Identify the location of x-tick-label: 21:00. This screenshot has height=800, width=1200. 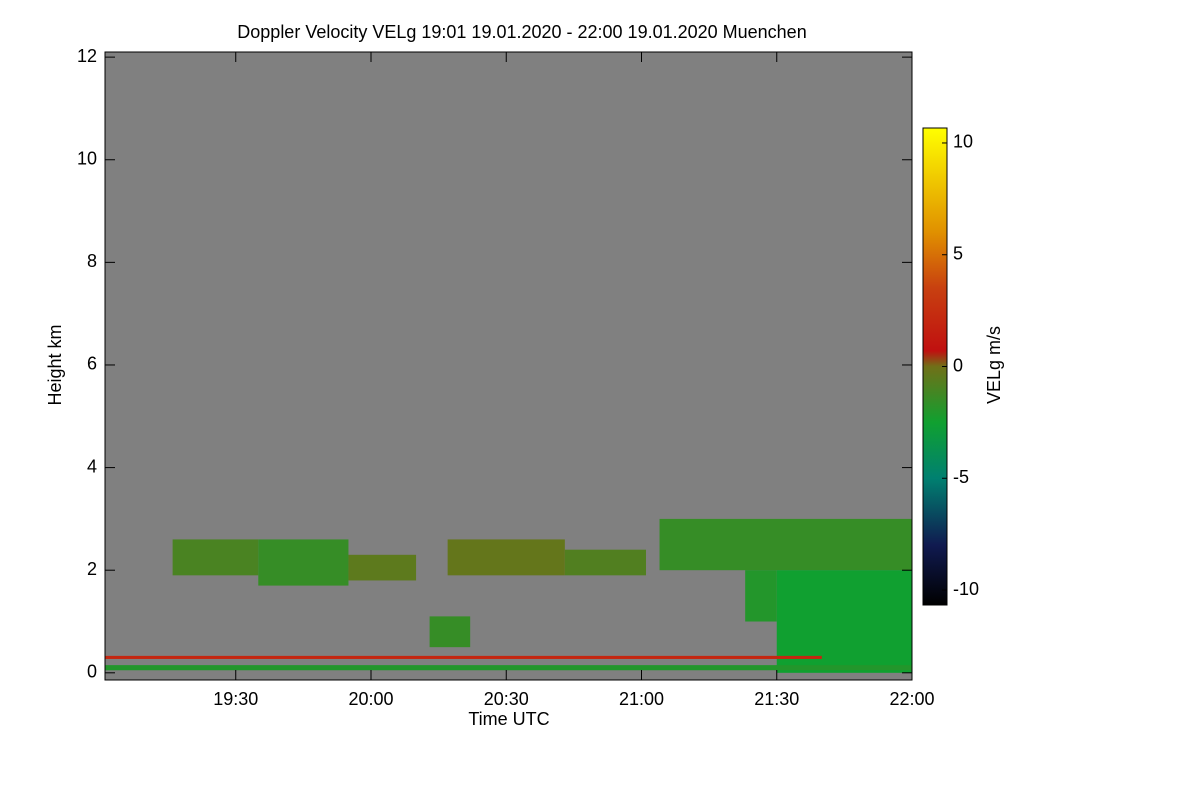
(641, 699).